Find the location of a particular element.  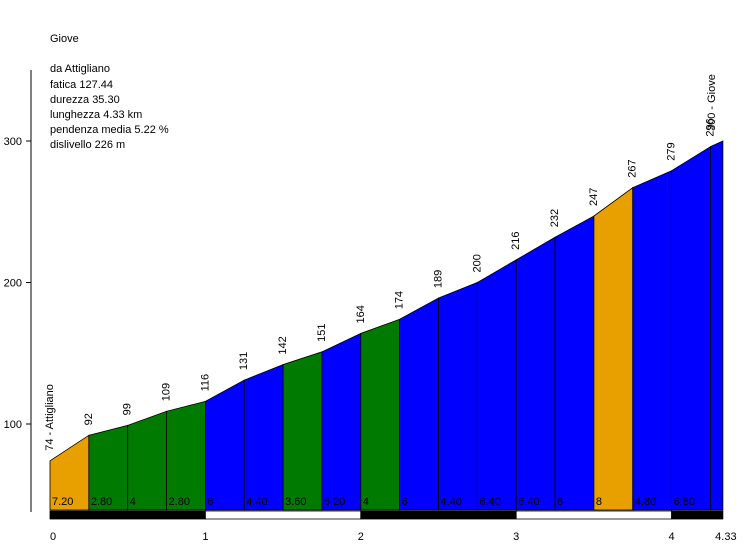

grade-label: 8 is located at coordinates (599, 502).